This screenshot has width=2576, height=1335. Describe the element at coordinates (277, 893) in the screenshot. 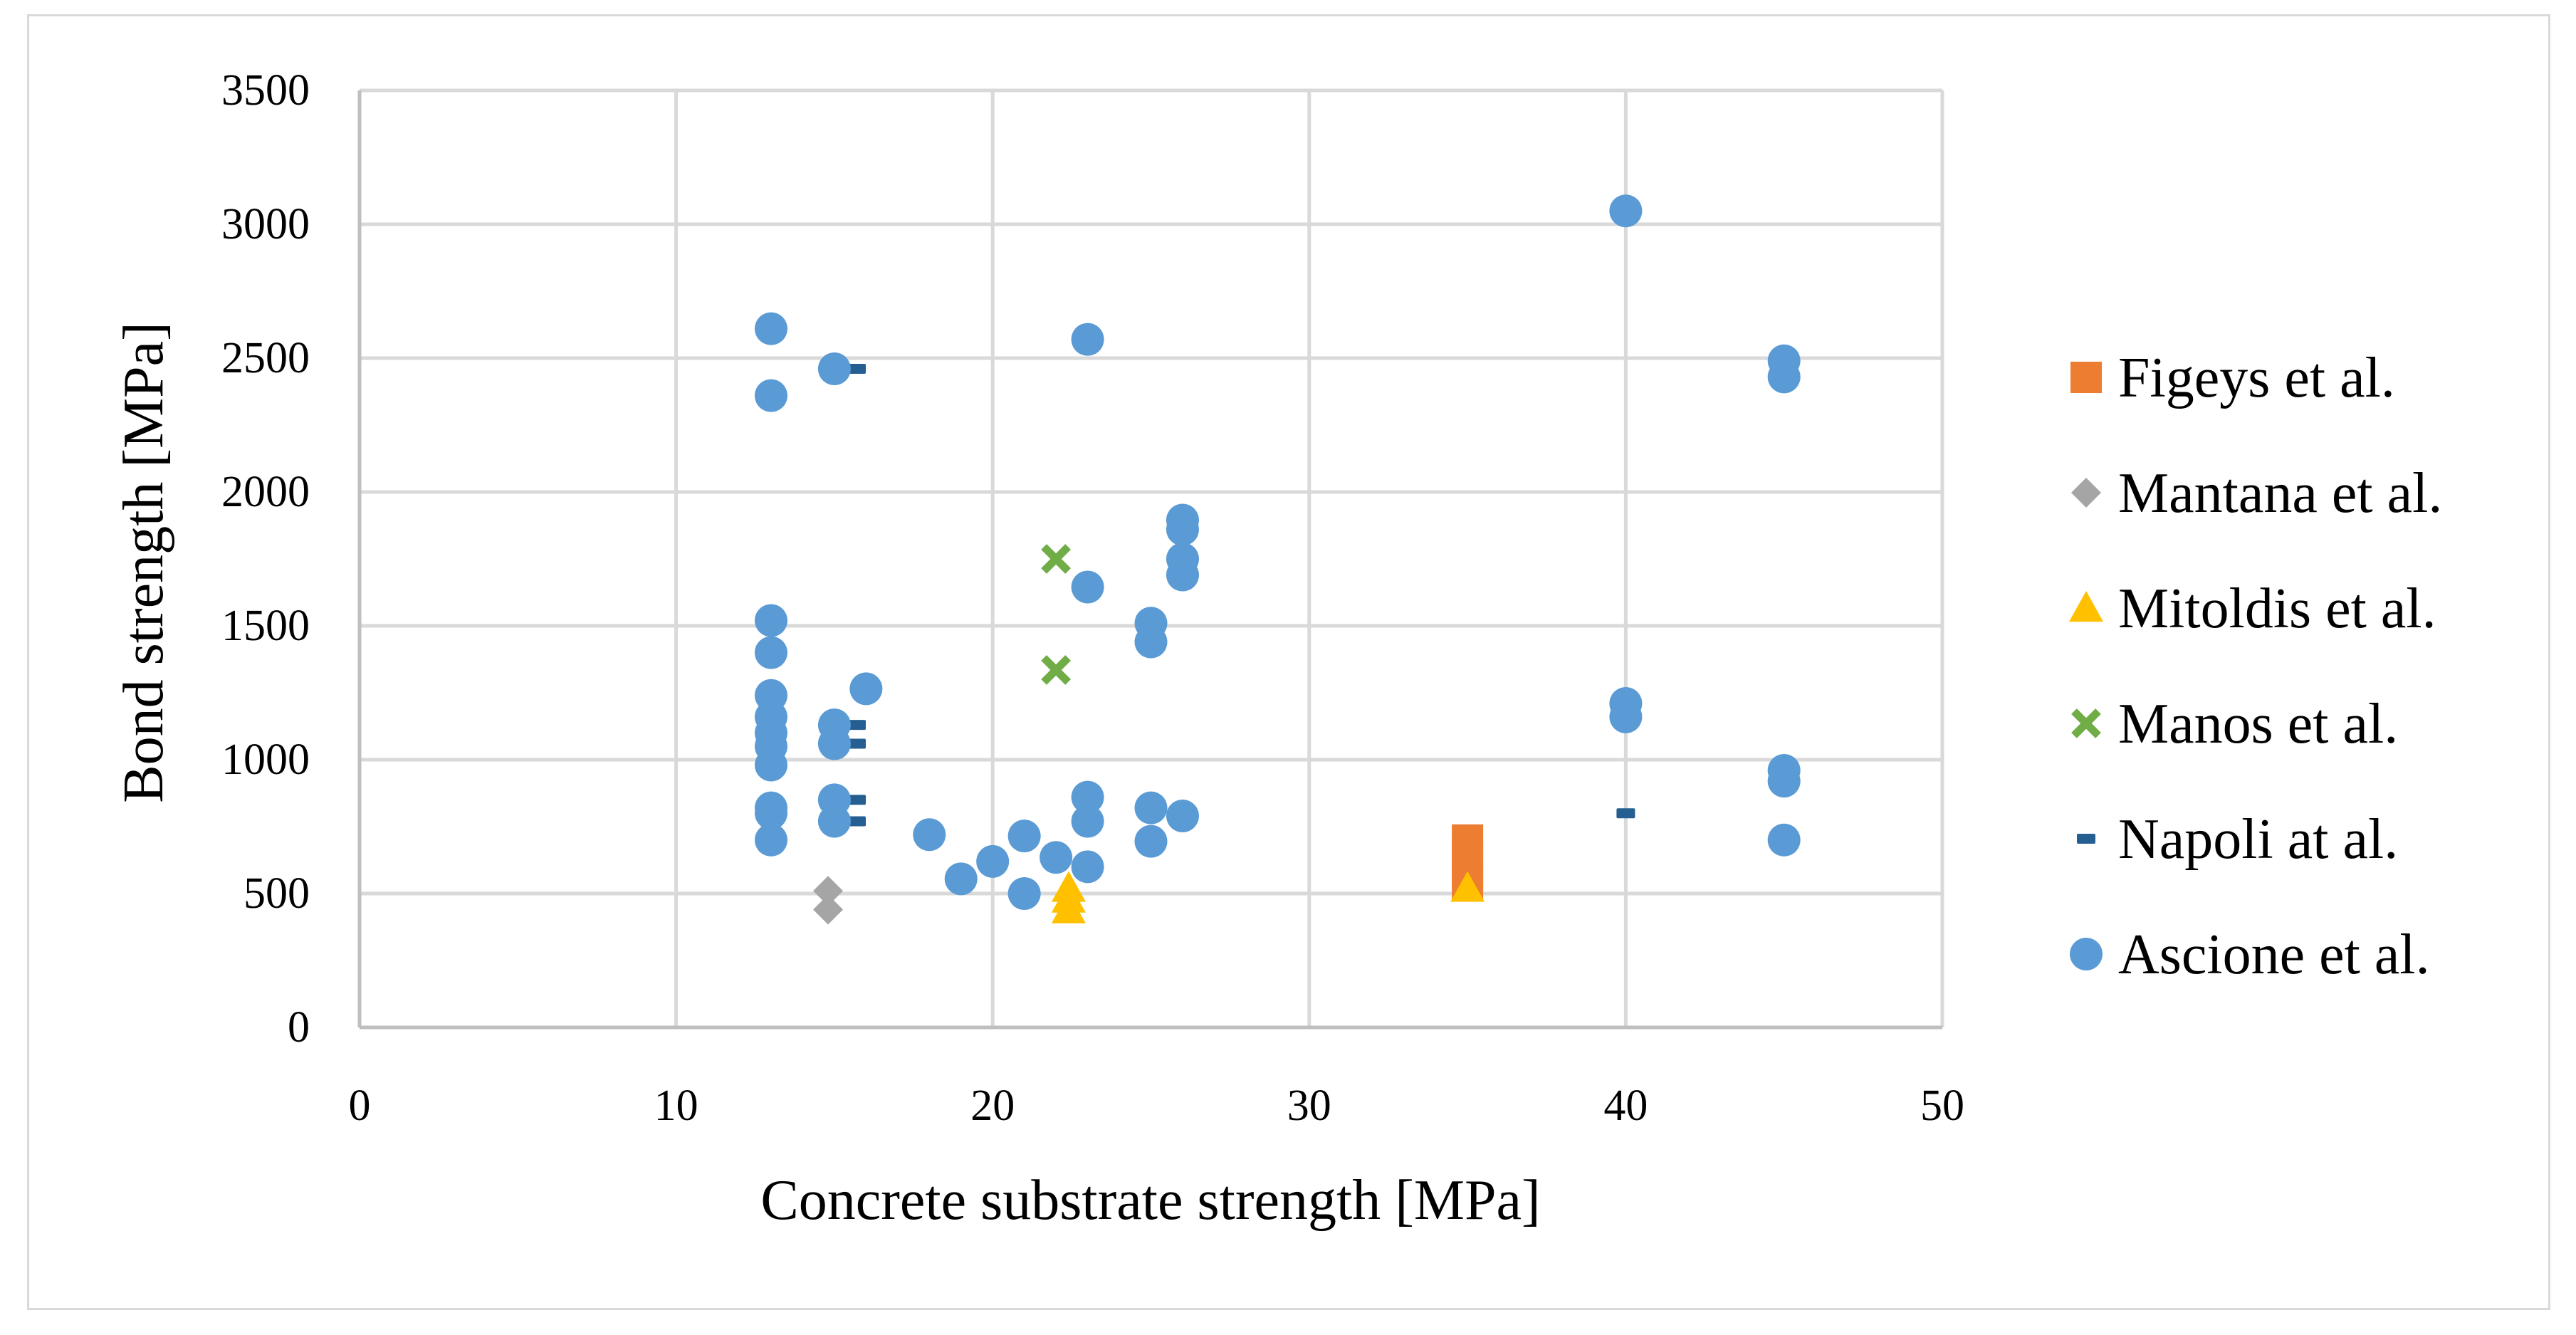

I see `y-tick-label-500: 500` at that location.